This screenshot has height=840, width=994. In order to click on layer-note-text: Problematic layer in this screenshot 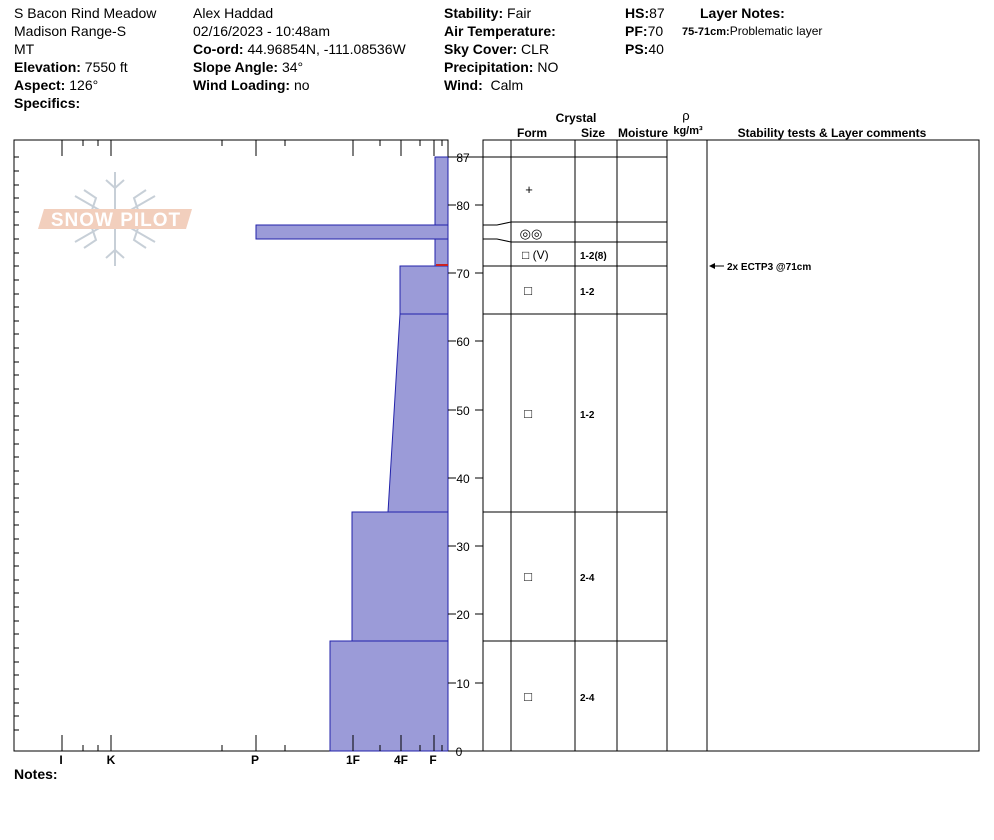, I will do `click(776, 31)`.